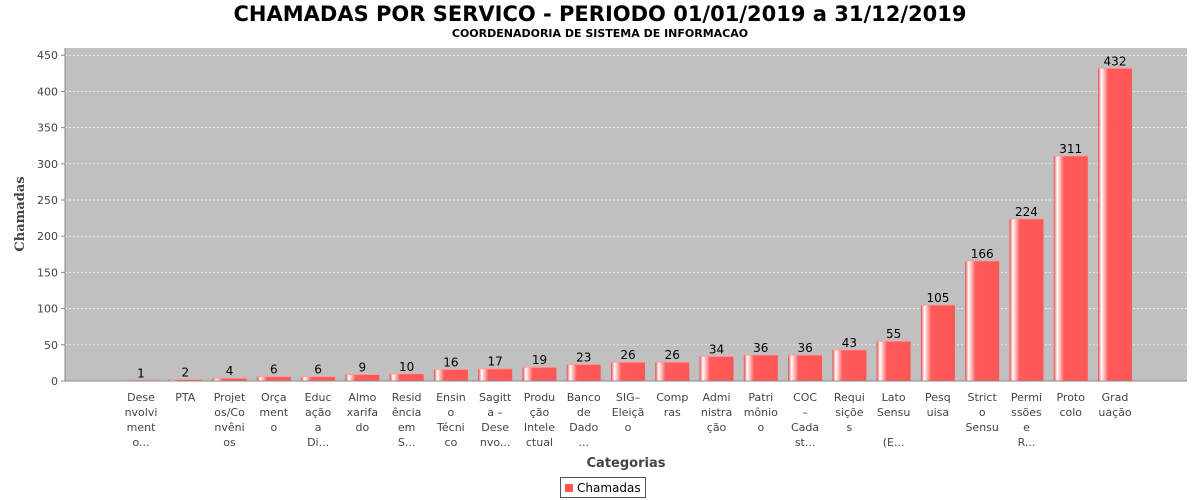  Describe the element at coordinates (1115, 397) in the screenshot. I see `x-tick-label: Grad` at that location.